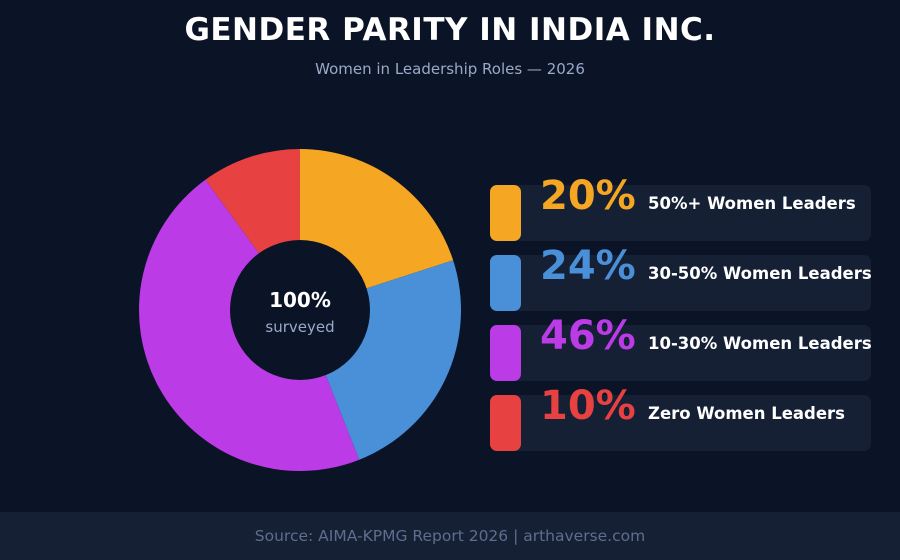 This screenshot has height=560, width=900. Describe the element at coordinates (450, 30) in the screenshot. I see `chart-title: GENDER PARITY IN INDIA INC.` at that location.